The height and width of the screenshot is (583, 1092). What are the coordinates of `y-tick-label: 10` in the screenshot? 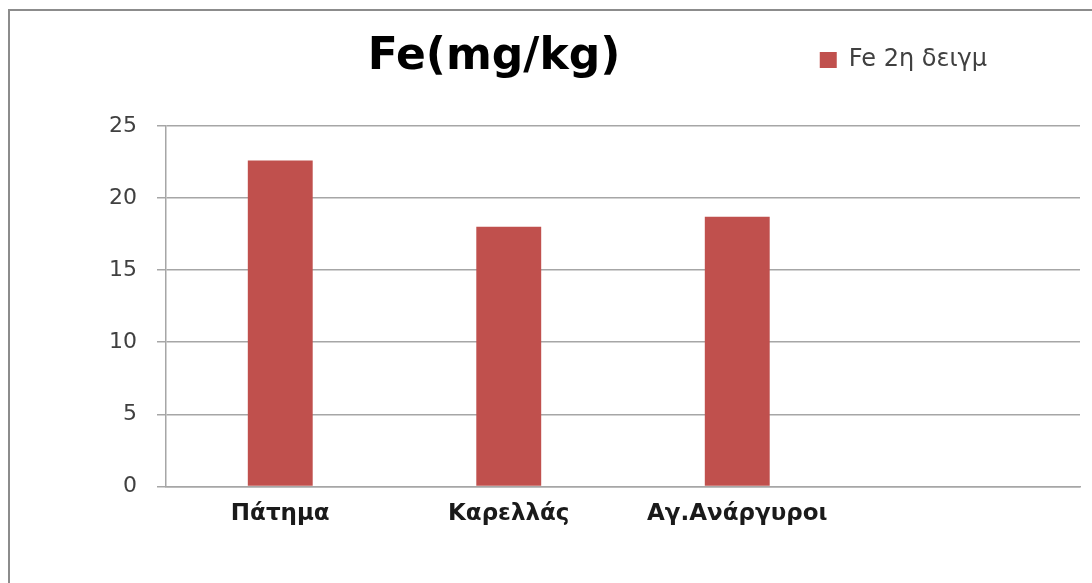 It's located at (123, 340).